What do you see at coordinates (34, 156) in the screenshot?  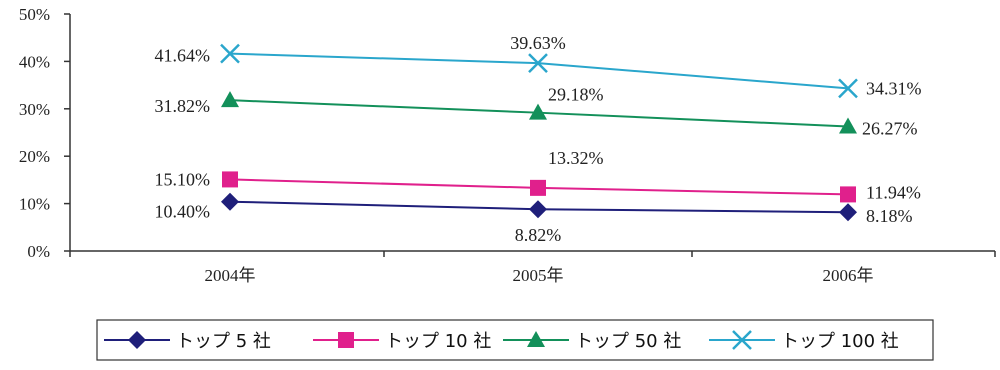 I see `y-tick-label: 20%` at bounding box center [34, 156].